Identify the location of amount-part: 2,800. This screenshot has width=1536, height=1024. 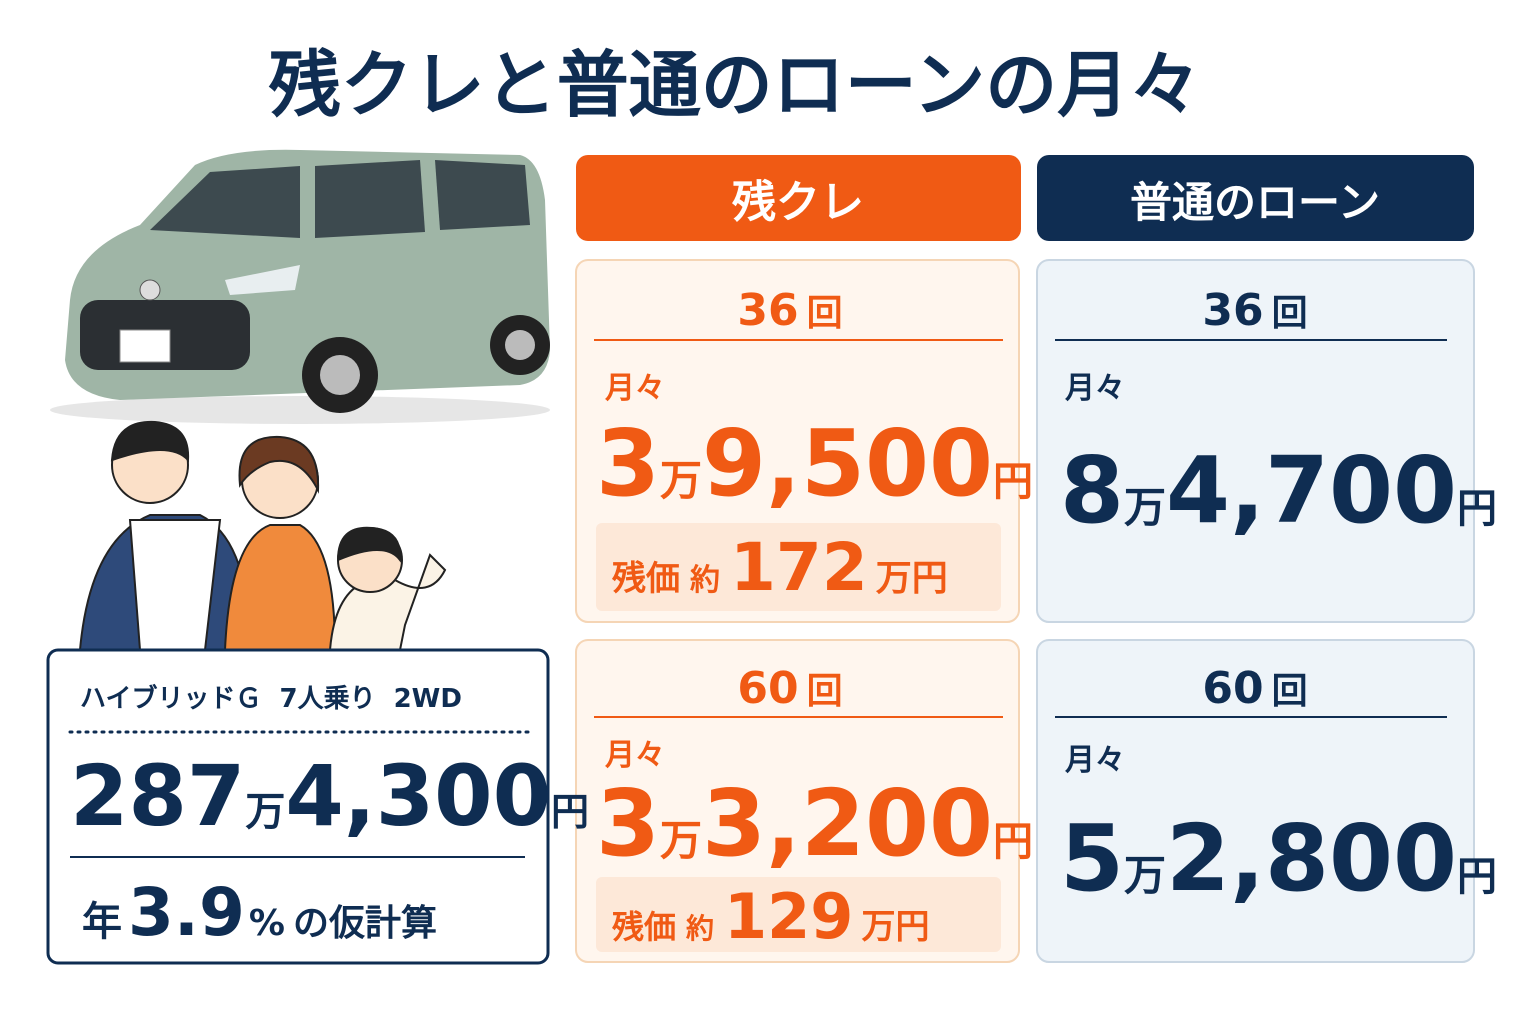
(1311, 858).